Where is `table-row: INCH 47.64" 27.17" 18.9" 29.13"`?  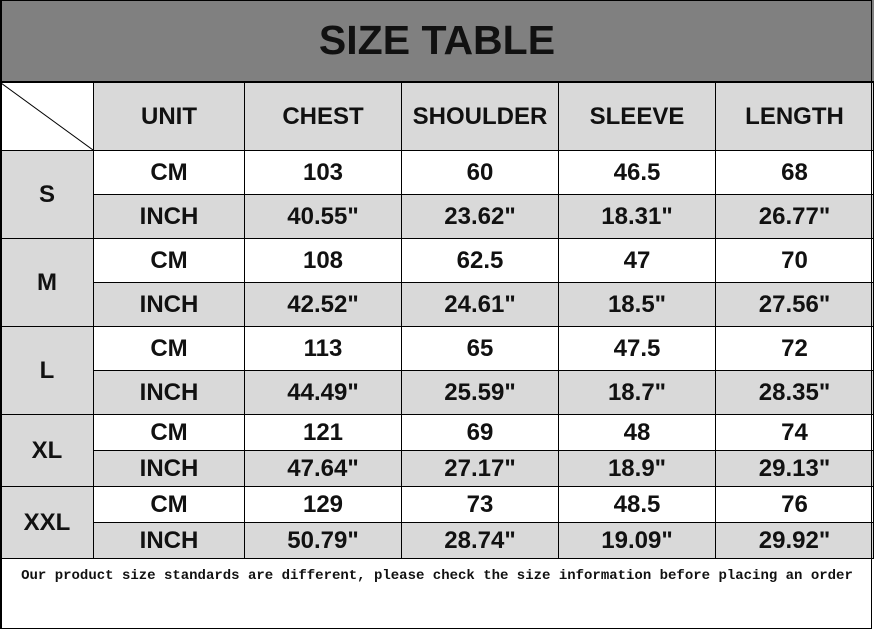 table-row: INCH 47.64" 27.17" 18.9" 29.13" is located at coordinates (437, 468).